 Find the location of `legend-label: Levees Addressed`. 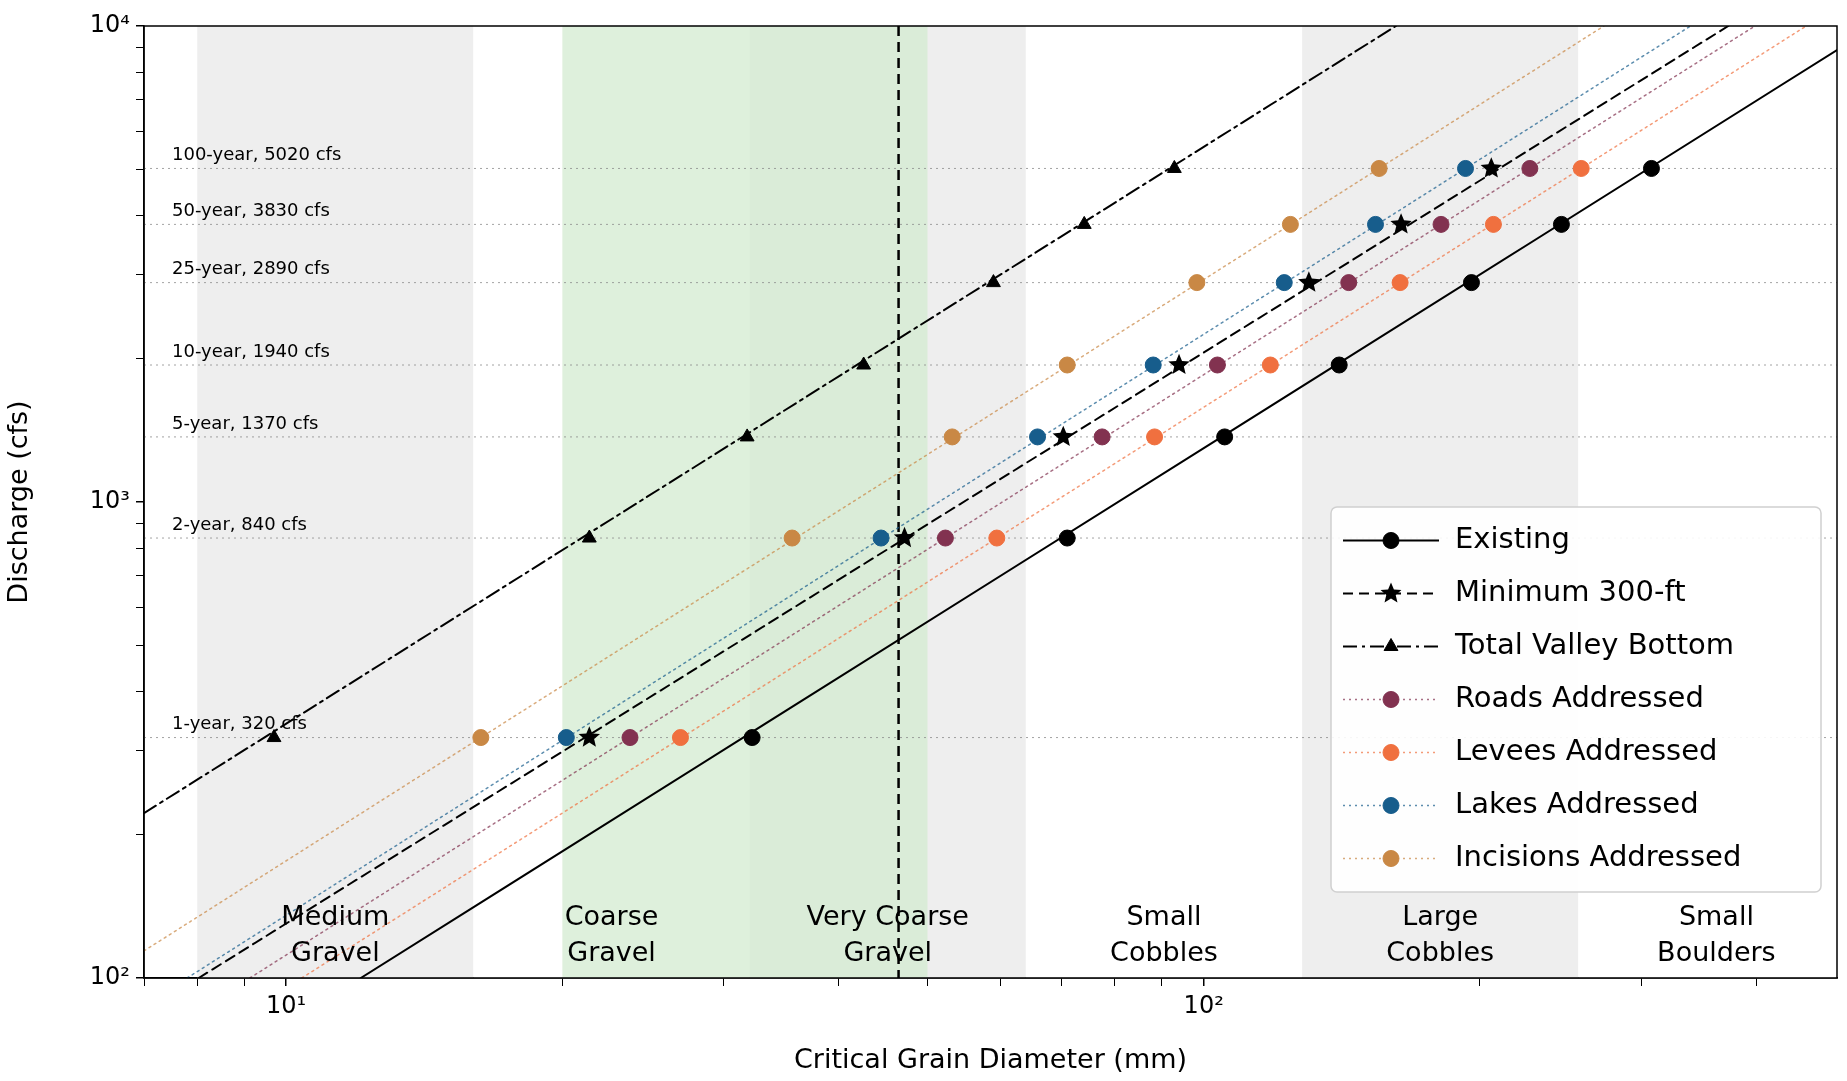

legend-label: Levees Addressed is located at coordinates (1586, 750).